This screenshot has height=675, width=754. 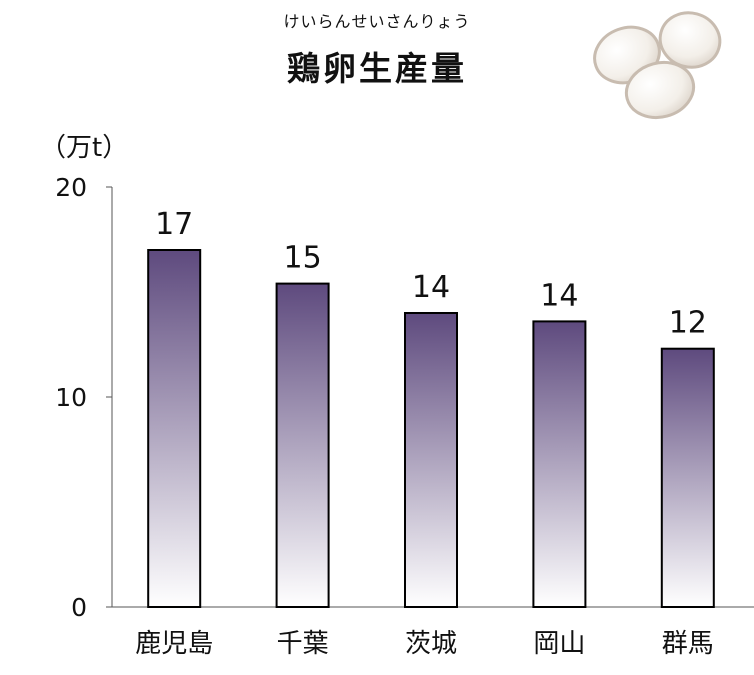 I want to click on x-category-label: 鹿児島, so click(x=174, y=644).